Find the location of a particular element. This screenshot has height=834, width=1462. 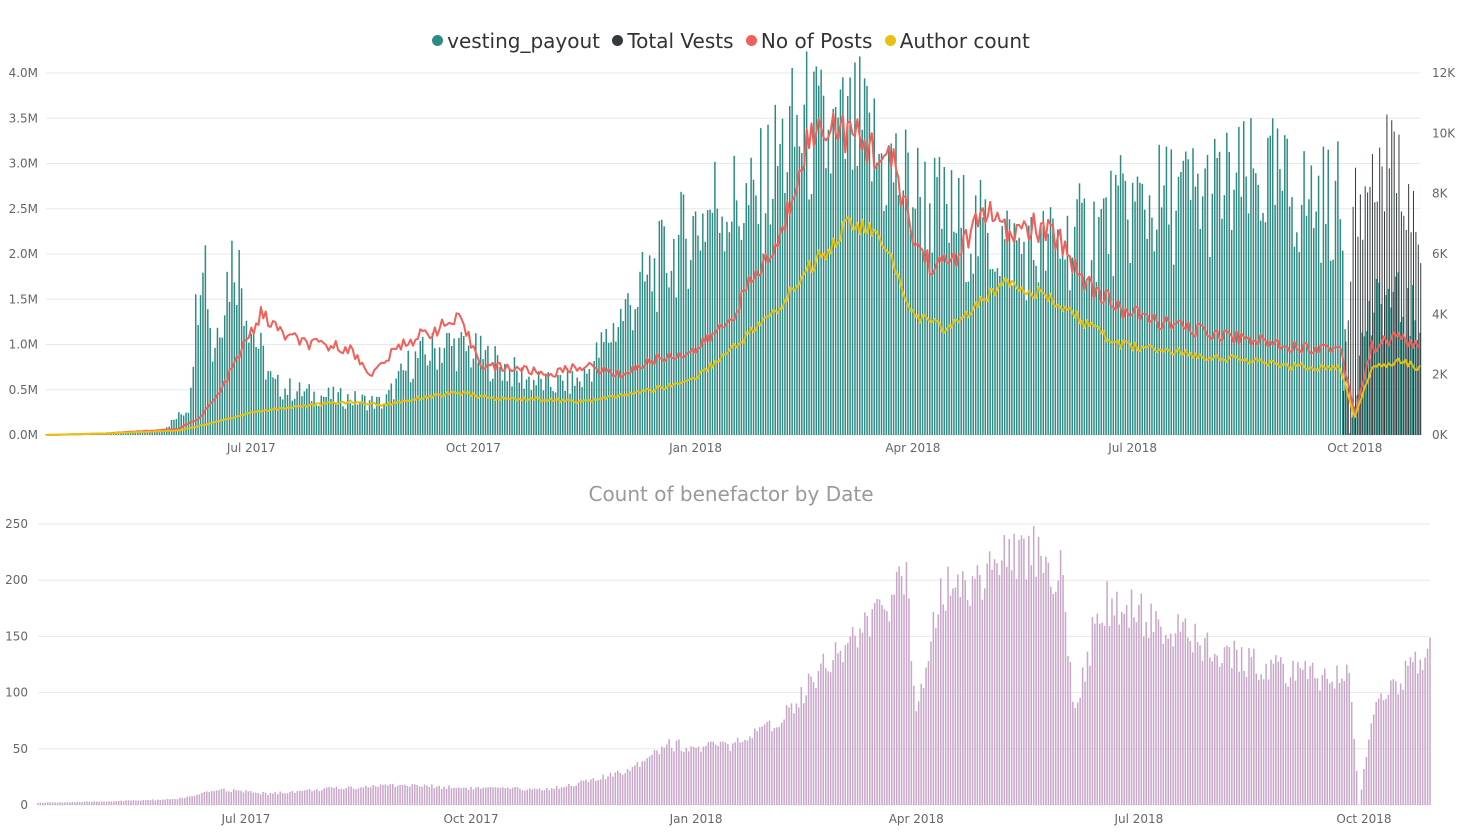

legend-item-author-count: Author count is located at coordinates (957, 41).